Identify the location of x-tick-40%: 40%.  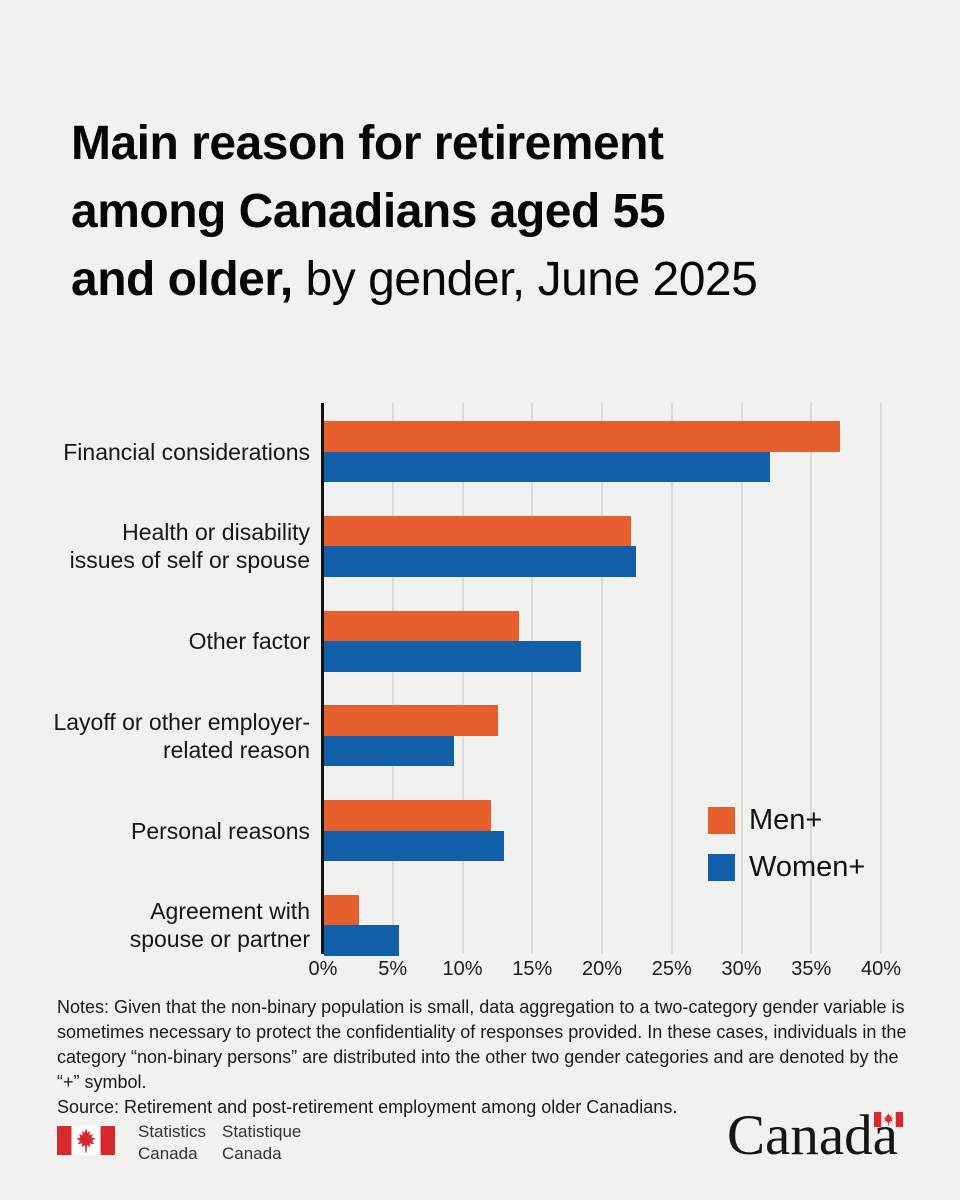
(881, 969).